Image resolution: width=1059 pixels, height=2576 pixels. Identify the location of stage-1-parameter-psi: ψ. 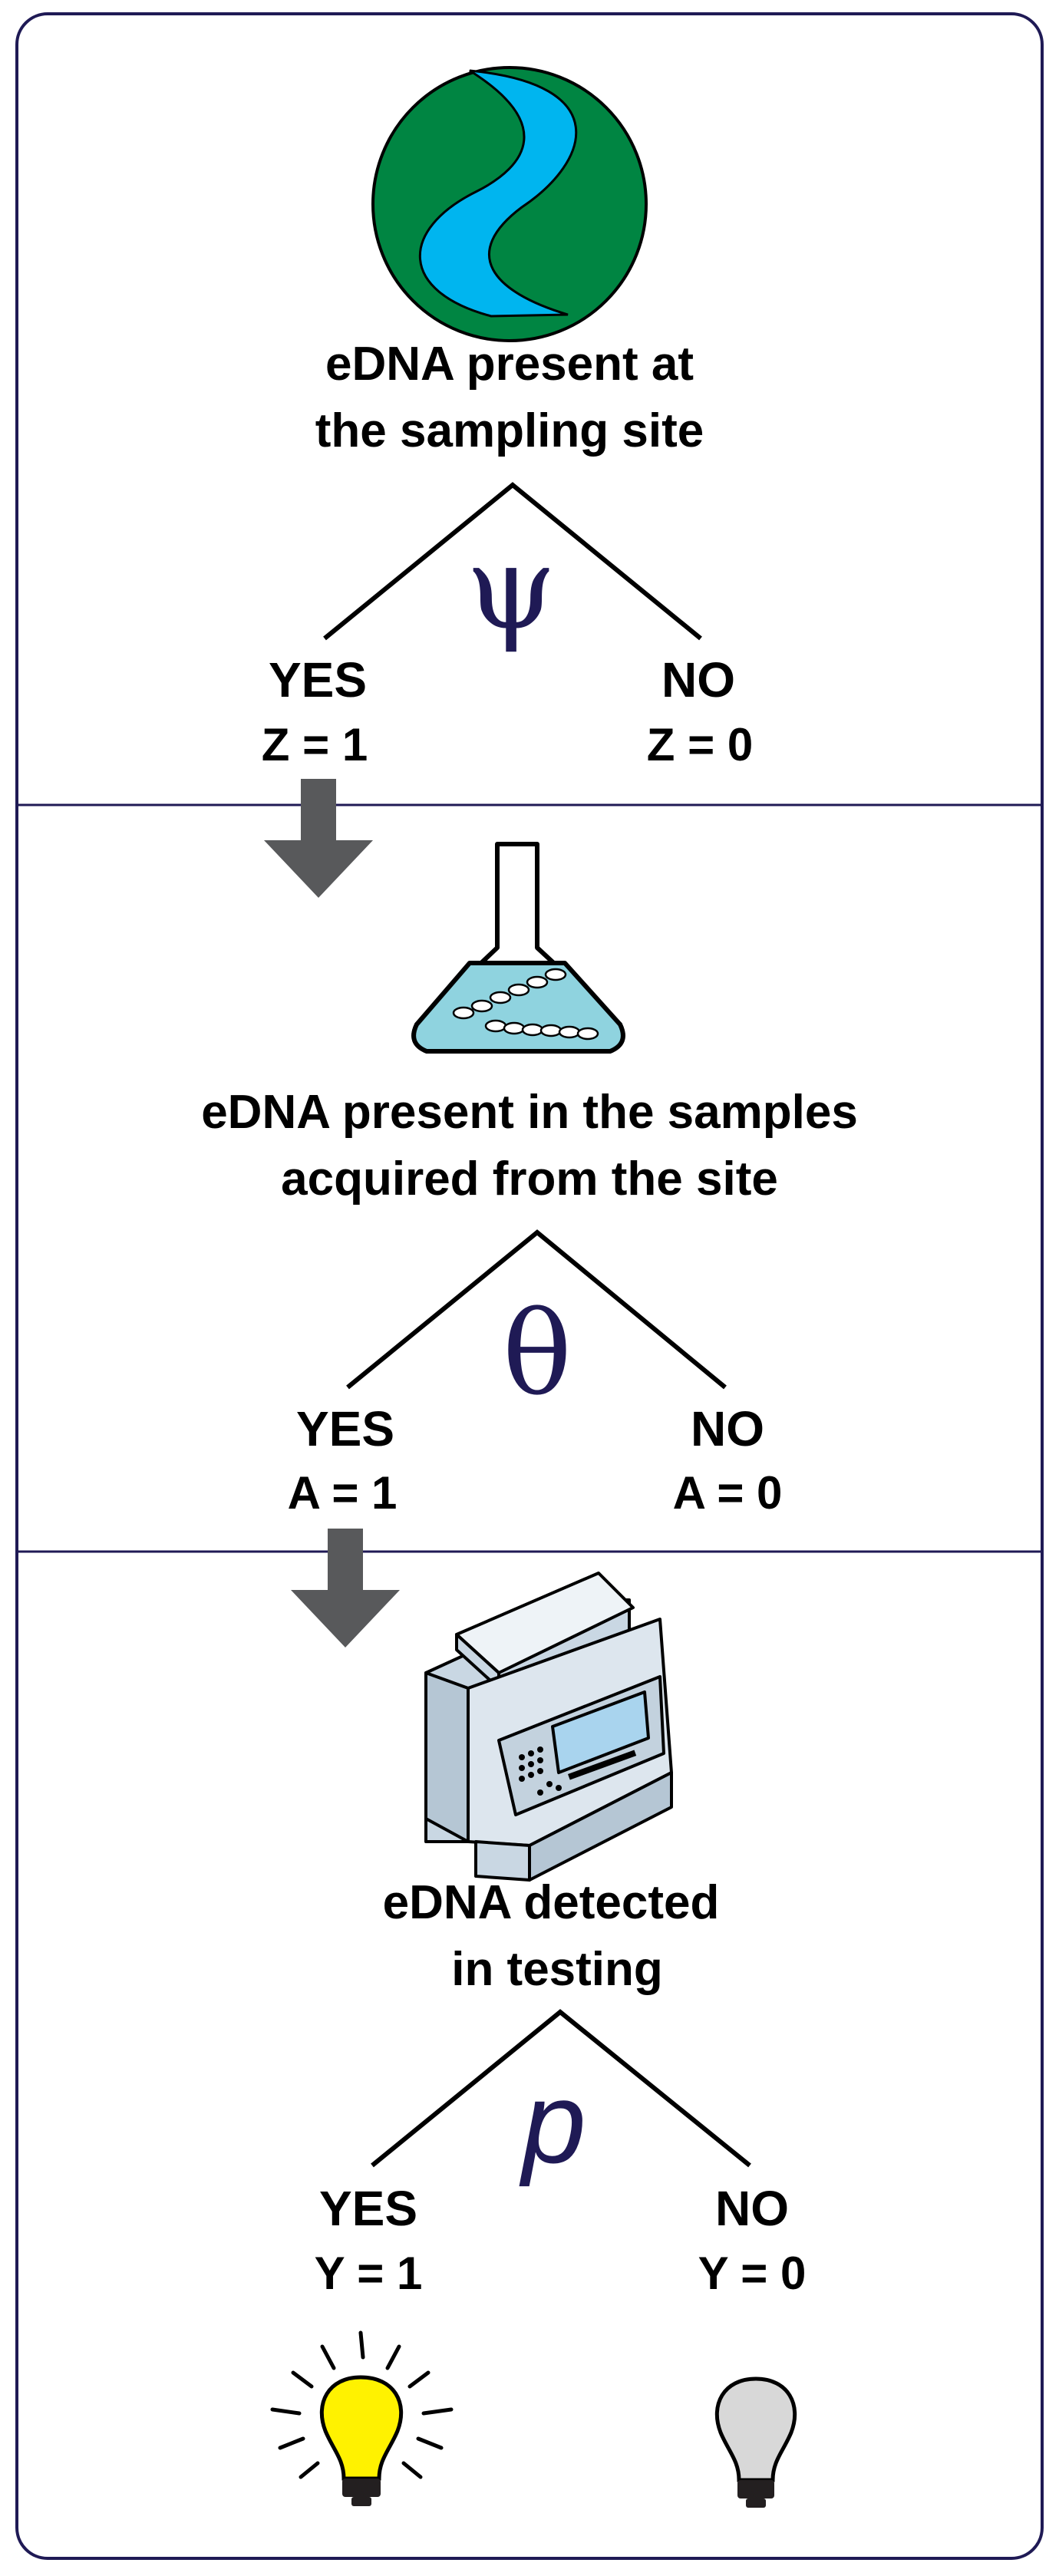
(511, 588).